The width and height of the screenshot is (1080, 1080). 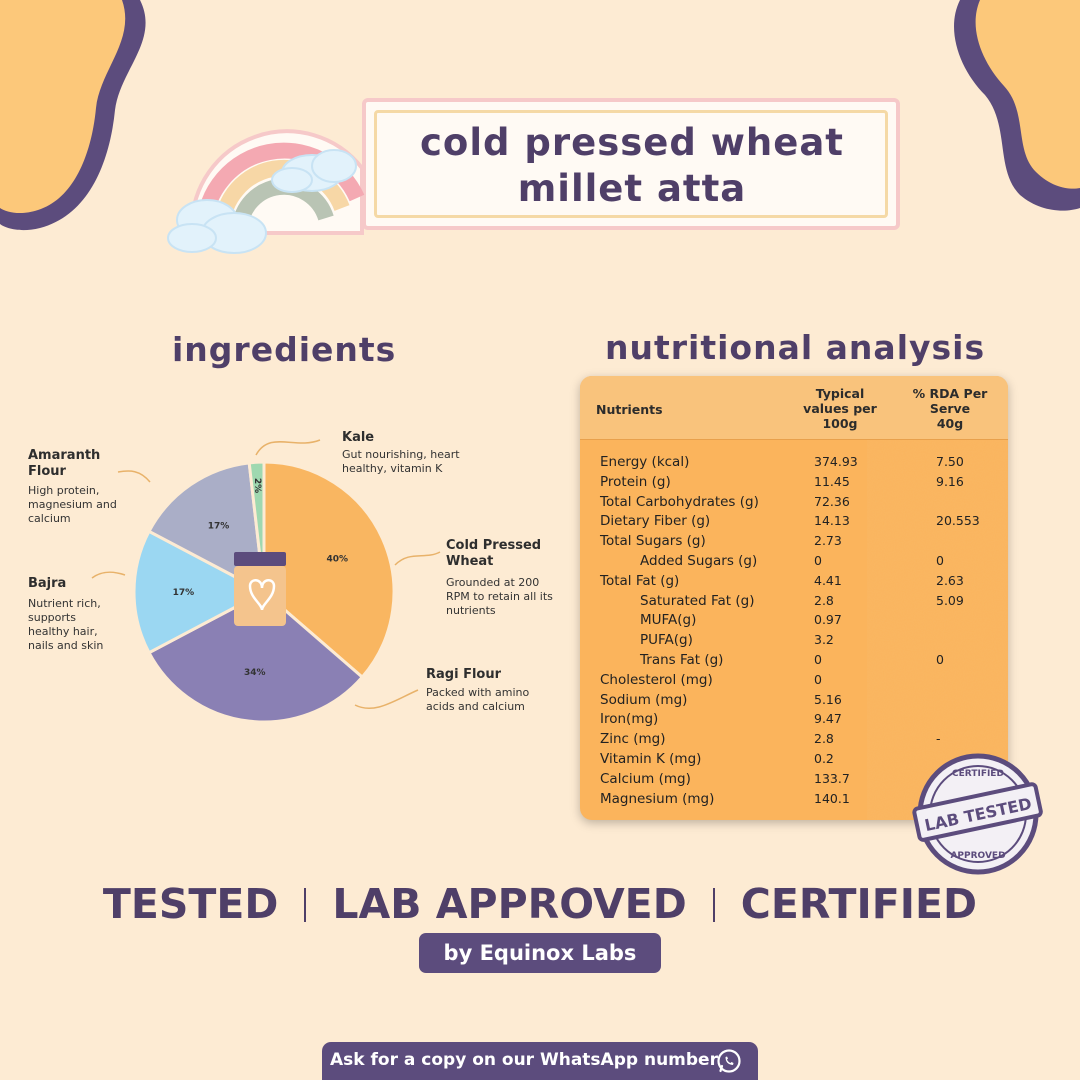 What do you see at coordinates (668, 620) in the screenshot?
I see `nutrient-name: MUFA(g)` at bounding box center [668, 620].